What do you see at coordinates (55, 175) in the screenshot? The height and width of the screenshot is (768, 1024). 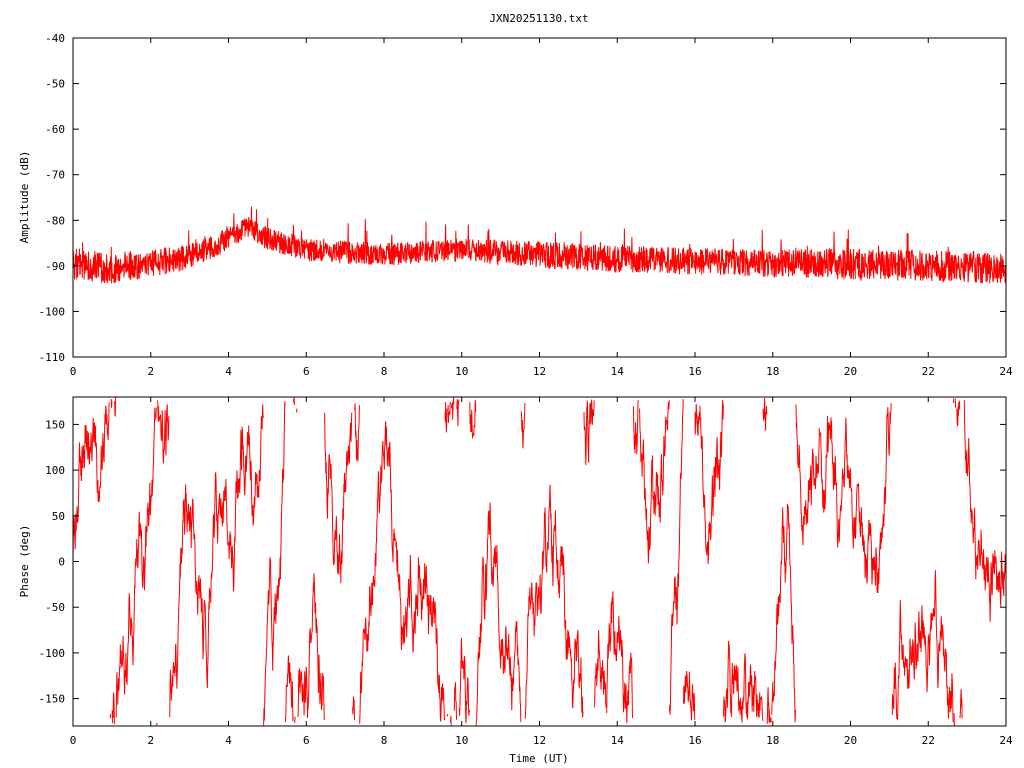 I see `y-tick-label: -70` at bounding box center [55, 175].